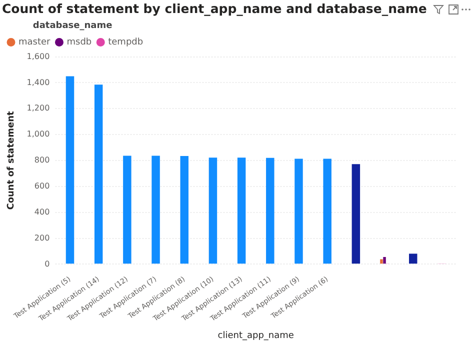 The image size is (474, 347). I want to click on chart-title: Count of statement by client_app_name and database_name, so click(214, 8).